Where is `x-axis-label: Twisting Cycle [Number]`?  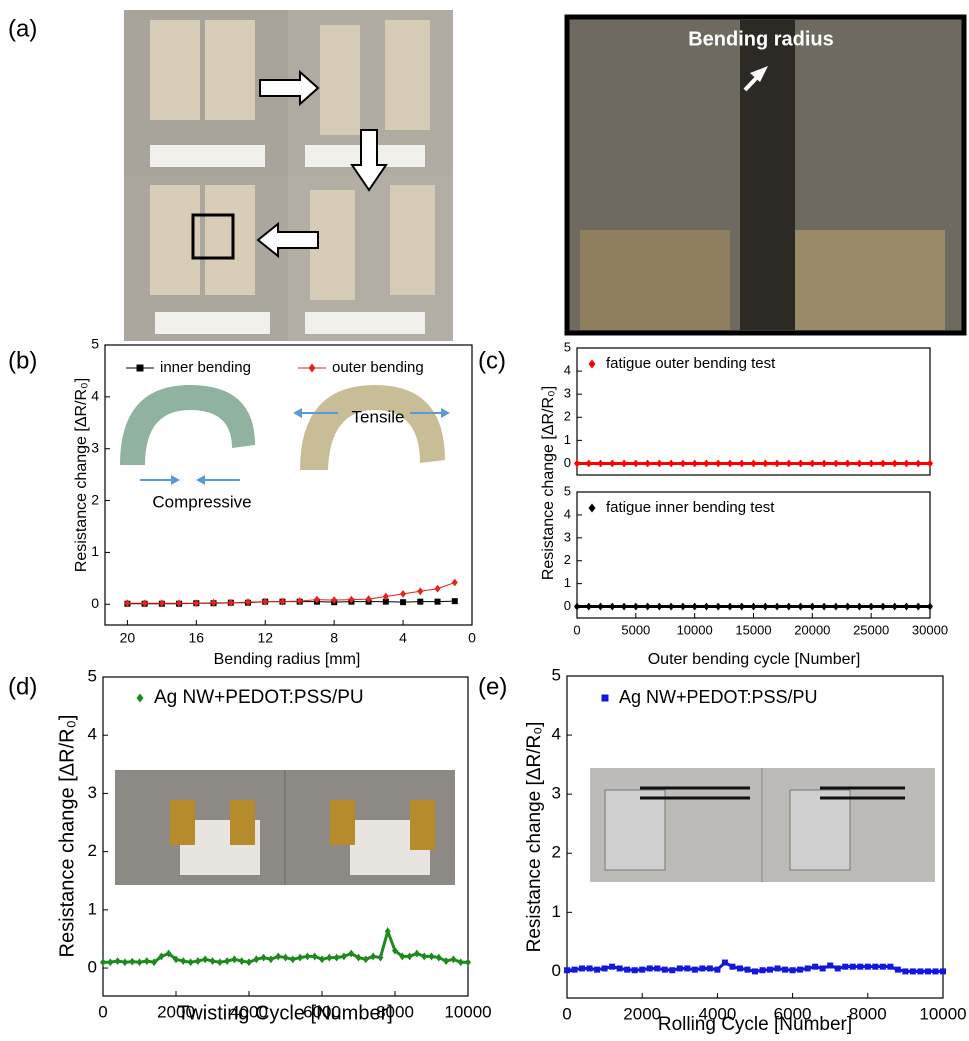
x-axis-label: Twisting Cycle [Number] is located at coordinates (285, 1013).